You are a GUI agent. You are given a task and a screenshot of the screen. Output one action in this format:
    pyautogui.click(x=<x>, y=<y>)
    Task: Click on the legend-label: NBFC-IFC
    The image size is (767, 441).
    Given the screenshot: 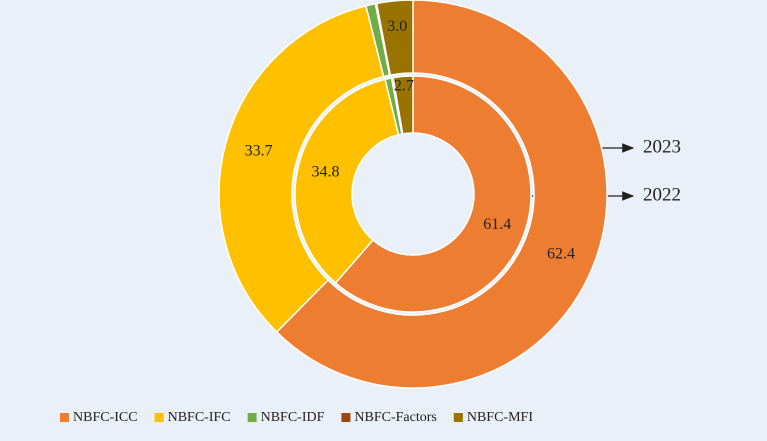 What is the action you would take?
    pyautogui.click(x=199, y=417)
    